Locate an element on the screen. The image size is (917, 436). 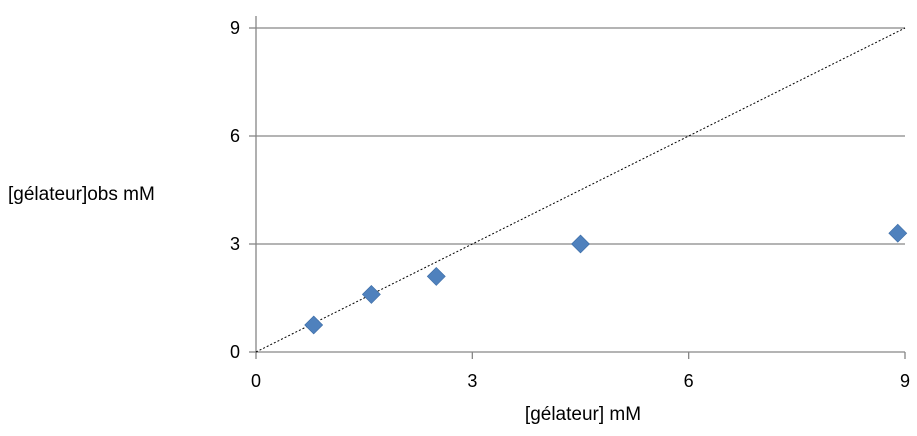
y-axis-label: [gélateur]obs mM is located at coordinates (81, 194).